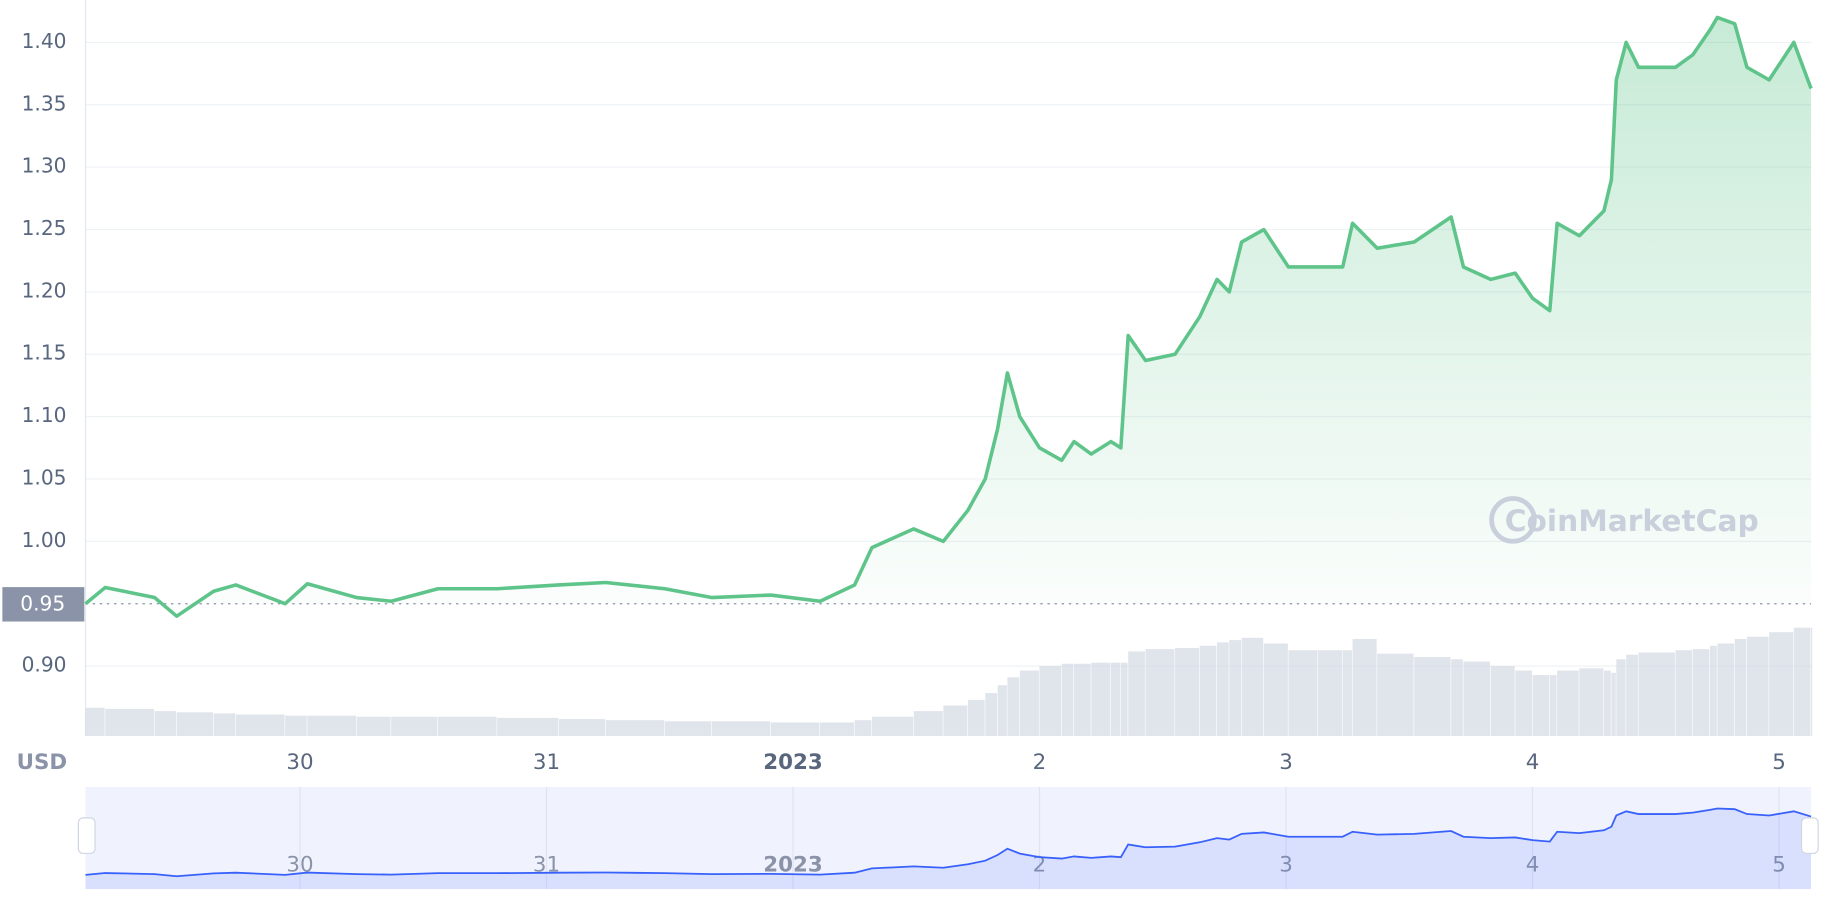 This screenshot has height=914, width=1836. I want to click on y-tick-label: 0.90, so click(44, 665).